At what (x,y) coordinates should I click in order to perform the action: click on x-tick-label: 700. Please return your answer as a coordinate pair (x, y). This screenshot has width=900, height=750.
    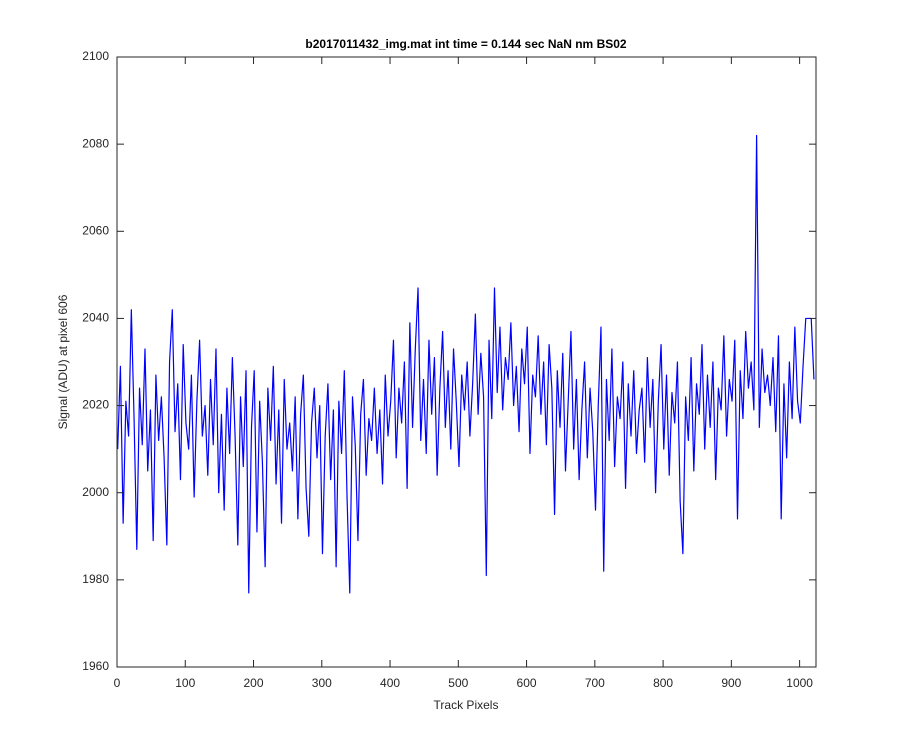
    Looking at the image, I should click on (595, 683).